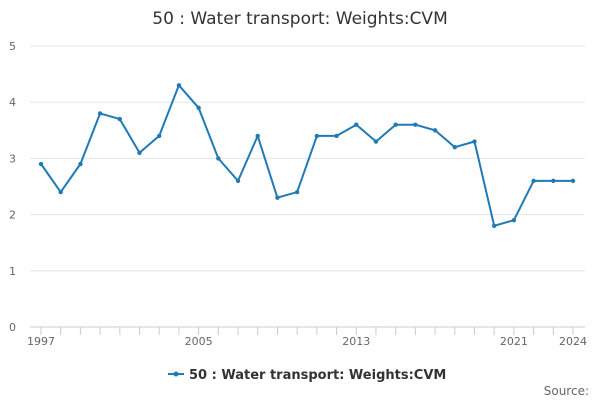 The image size is (600, 400). I want to click on chart-title: 50 : Water transport: Weights:CVM, so click(299, 19).